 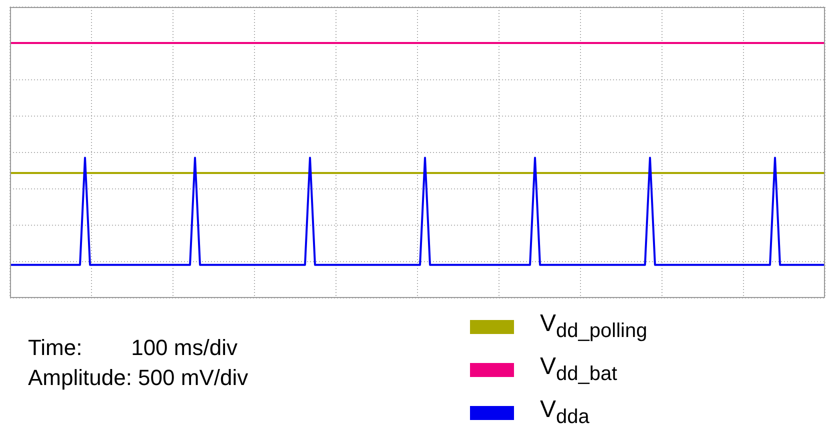 What do you see at coordinates (133, 348) in the screenshot?
I see `text: Time: 100 ms/div` at bounding box center [133, 348].